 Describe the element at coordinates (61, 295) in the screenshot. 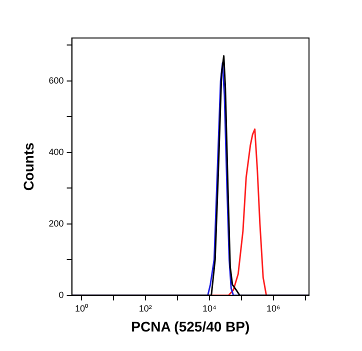

I see `y-tick-label: 0` at that location.